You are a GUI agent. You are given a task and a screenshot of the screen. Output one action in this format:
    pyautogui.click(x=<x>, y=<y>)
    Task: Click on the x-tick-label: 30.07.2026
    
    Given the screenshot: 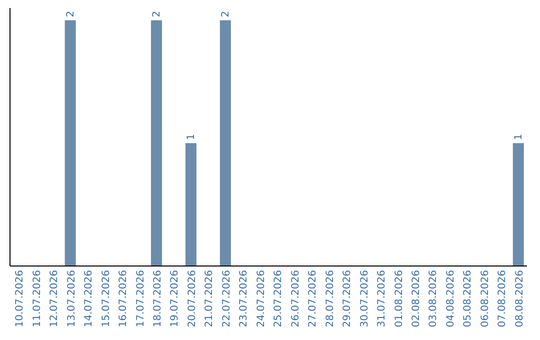 What is the action you would take?
    pyautogui.click(x=364, y=299)
    